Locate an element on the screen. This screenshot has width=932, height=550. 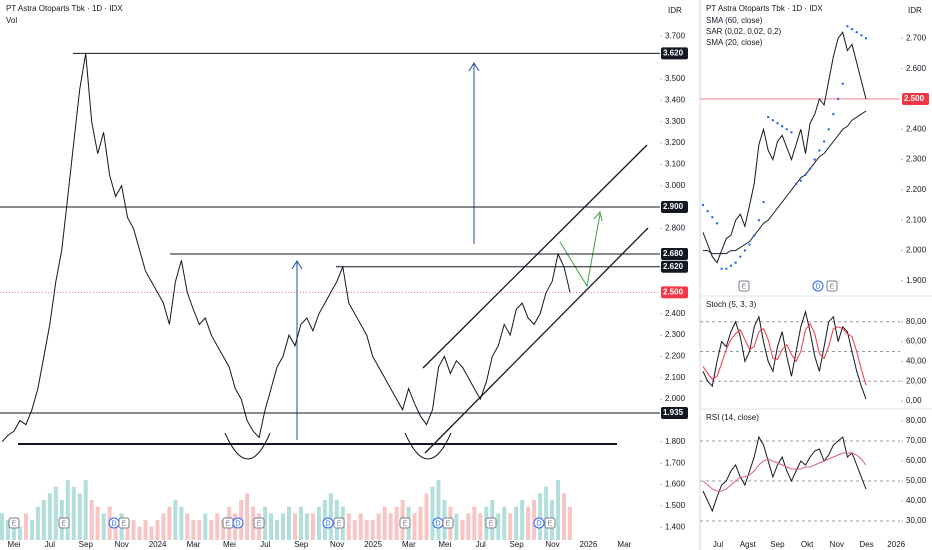
x-tick-label: Nov is located at coordinates (337, 544).